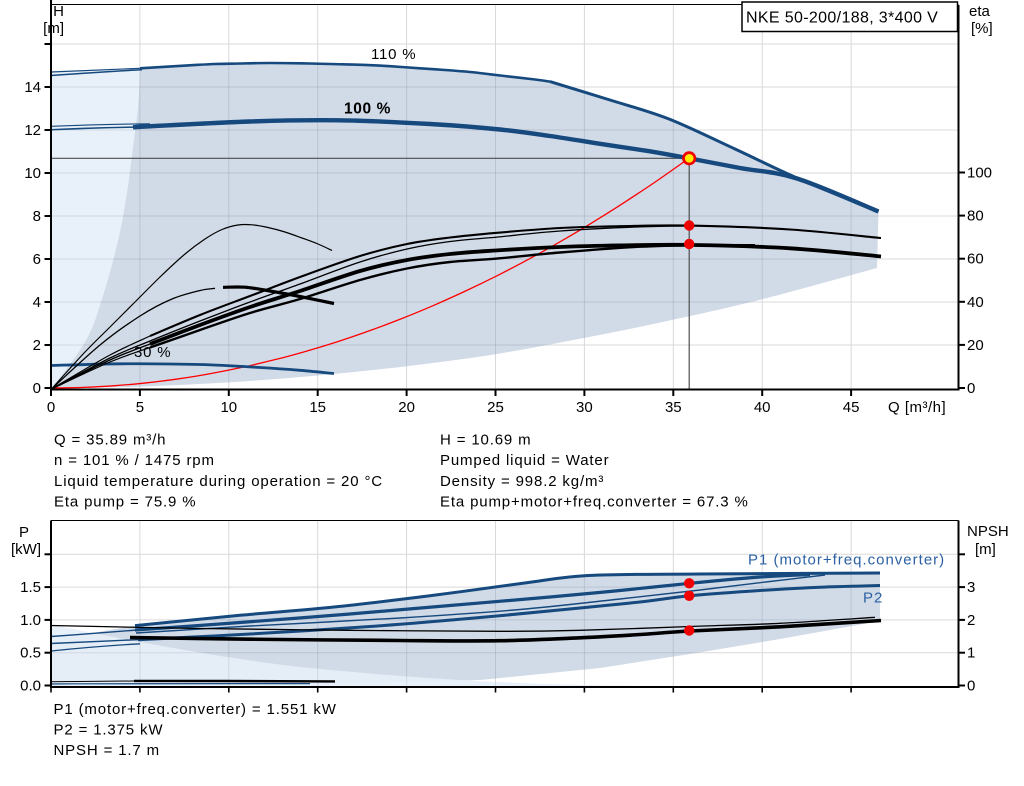  What do you see at coordinates (134, 460) in the screenshot?
I see `svg-text: n = 101 % / 1475 rpm` at bounding box center [134, 460].